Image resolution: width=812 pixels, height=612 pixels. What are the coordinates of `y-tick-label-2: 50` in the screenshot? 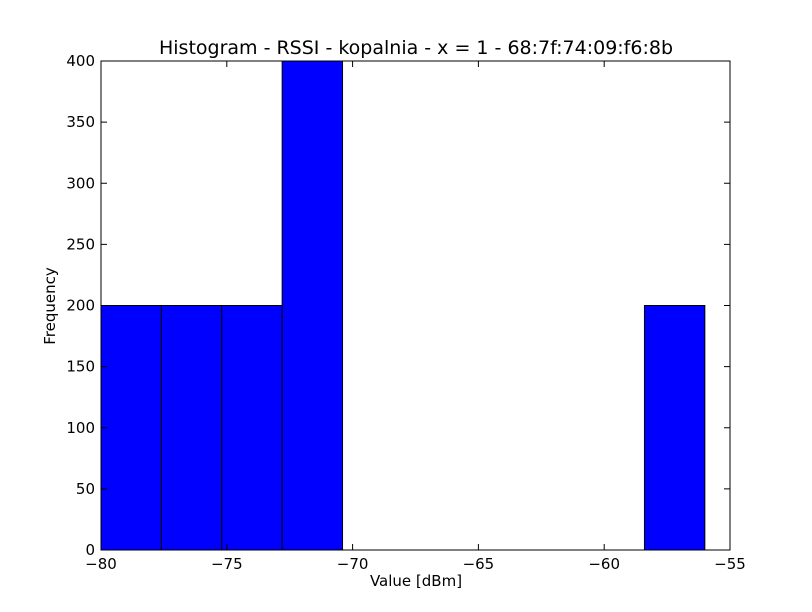 It's located at (85, 489).